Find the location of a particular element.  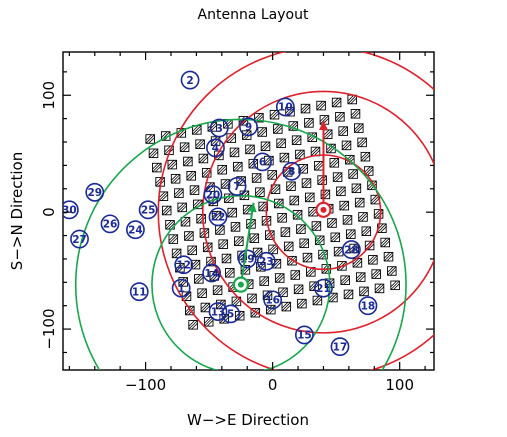

antenna-label: 15 is located at coordinates (304, 336).